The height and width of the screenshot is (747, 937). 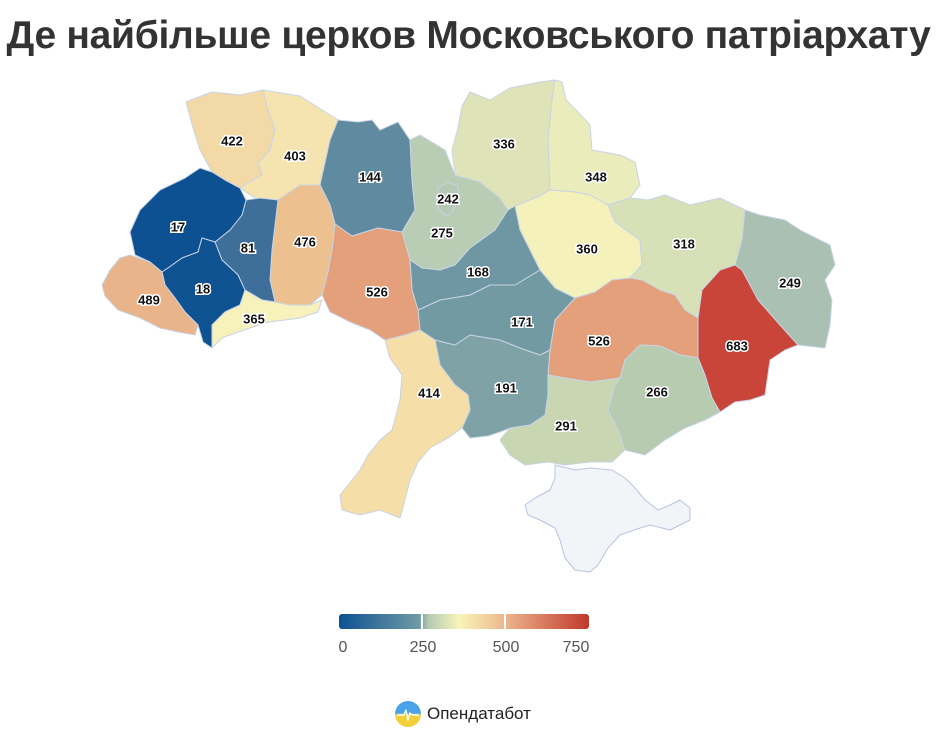 I want to click on region-zakarpattia, so click(x=150, y=295).